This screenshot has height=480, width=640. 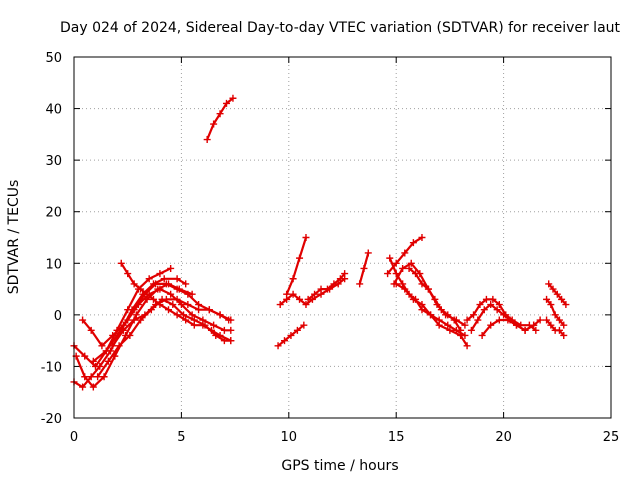 I want to click on x-tick-label: 20, so click(x=503, y=437).